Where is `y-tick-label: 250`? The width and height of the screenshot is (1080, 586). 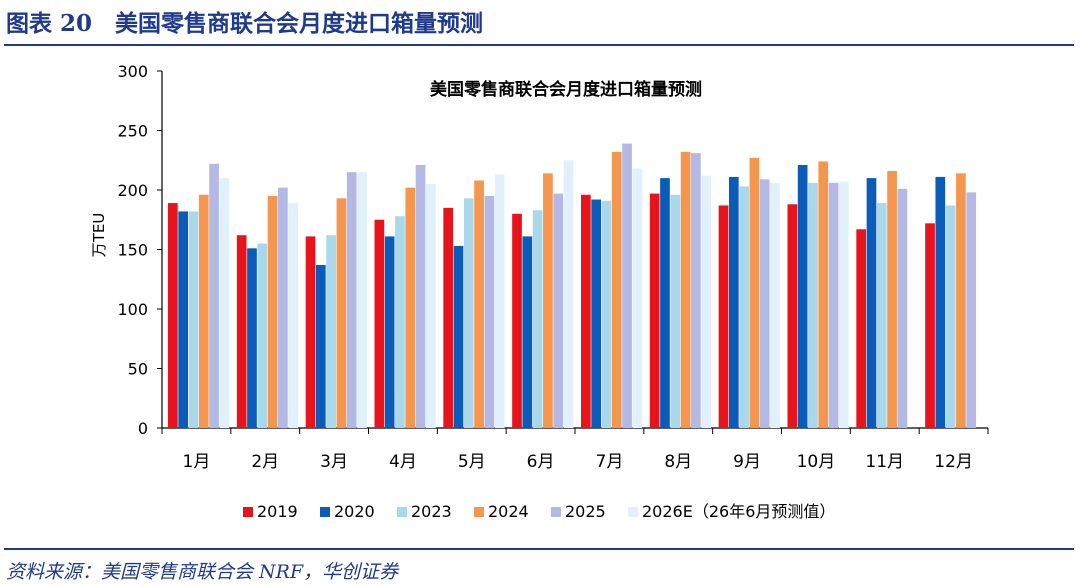
y-tick-label: 250 is located at coordinates (132, 131).